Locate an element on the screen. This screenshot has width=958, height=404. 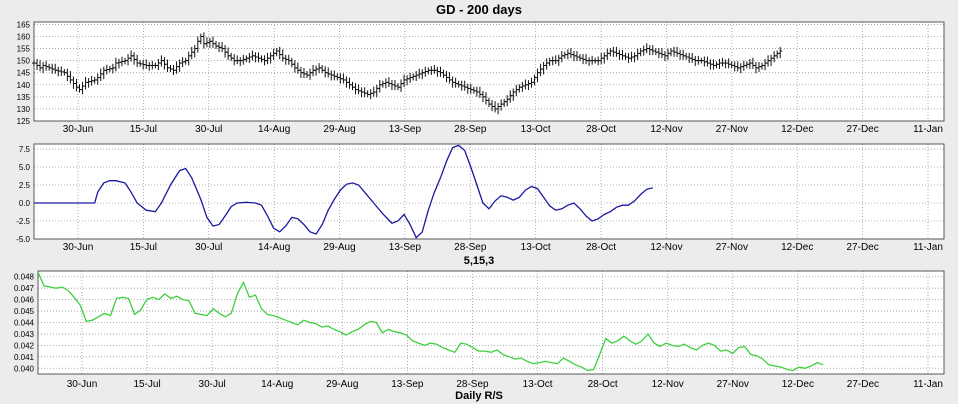
y-tick-label: 160 is located at coordinates (24, 36).